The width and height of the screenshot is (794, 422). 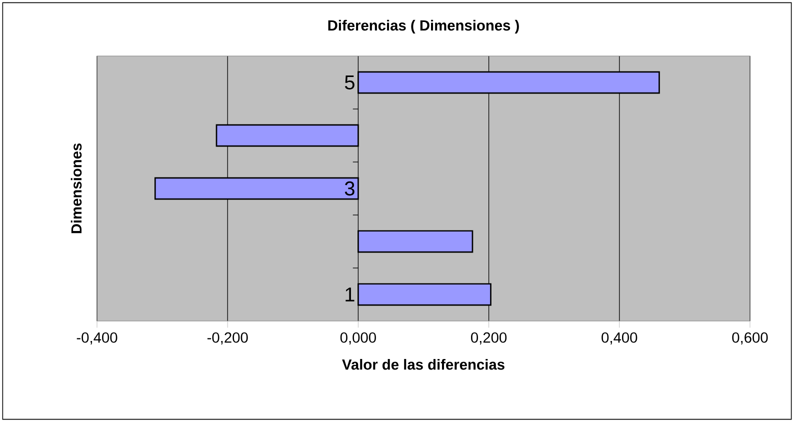 I want to click on y-tick-label: 3, so click(x=349, y=188).